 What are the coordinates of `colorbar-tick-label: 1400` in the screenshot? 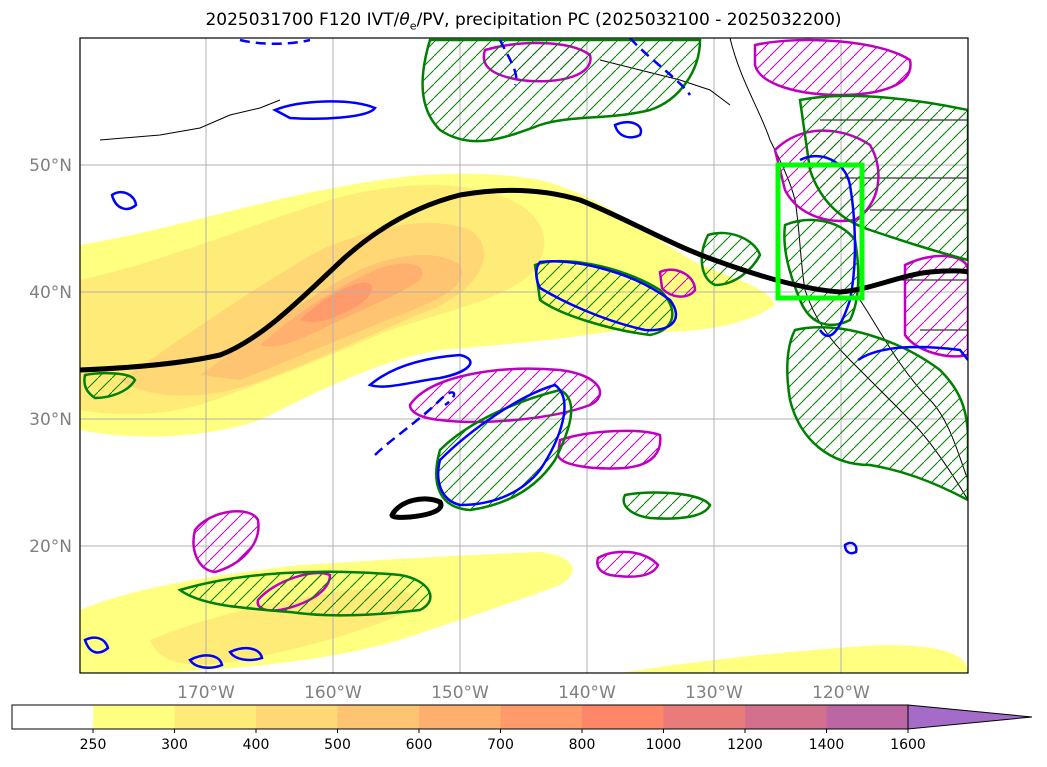 It's located at (827, 745).